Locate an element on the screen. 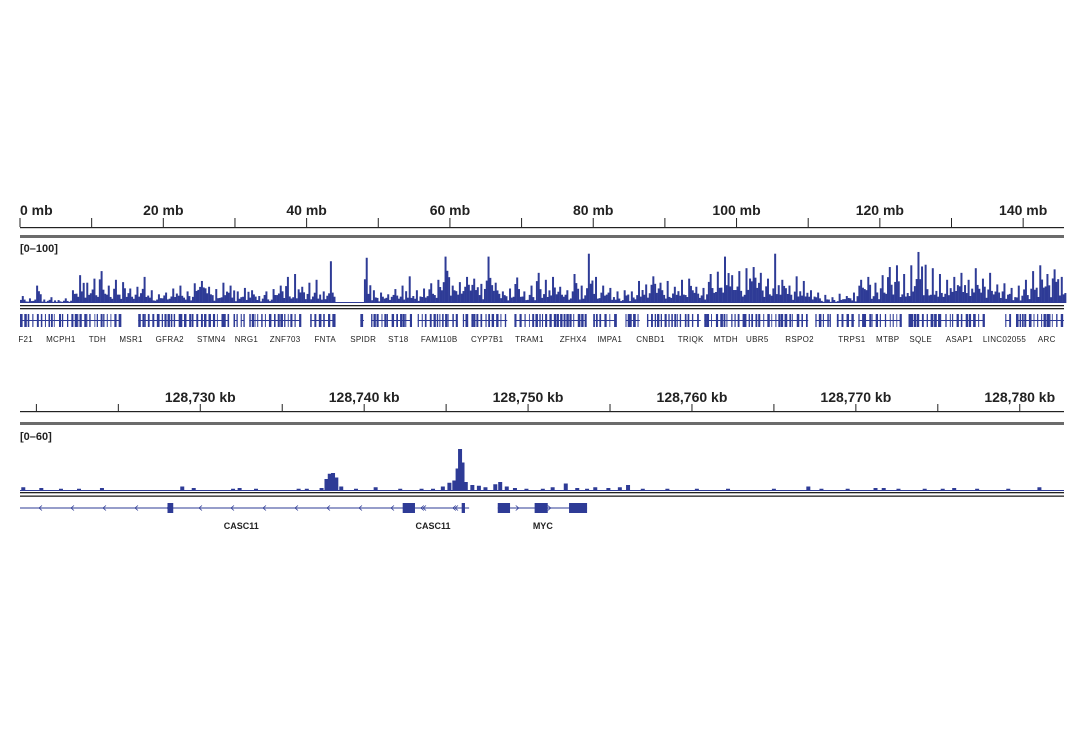  coverage-track is located at coordinates (542, 470).